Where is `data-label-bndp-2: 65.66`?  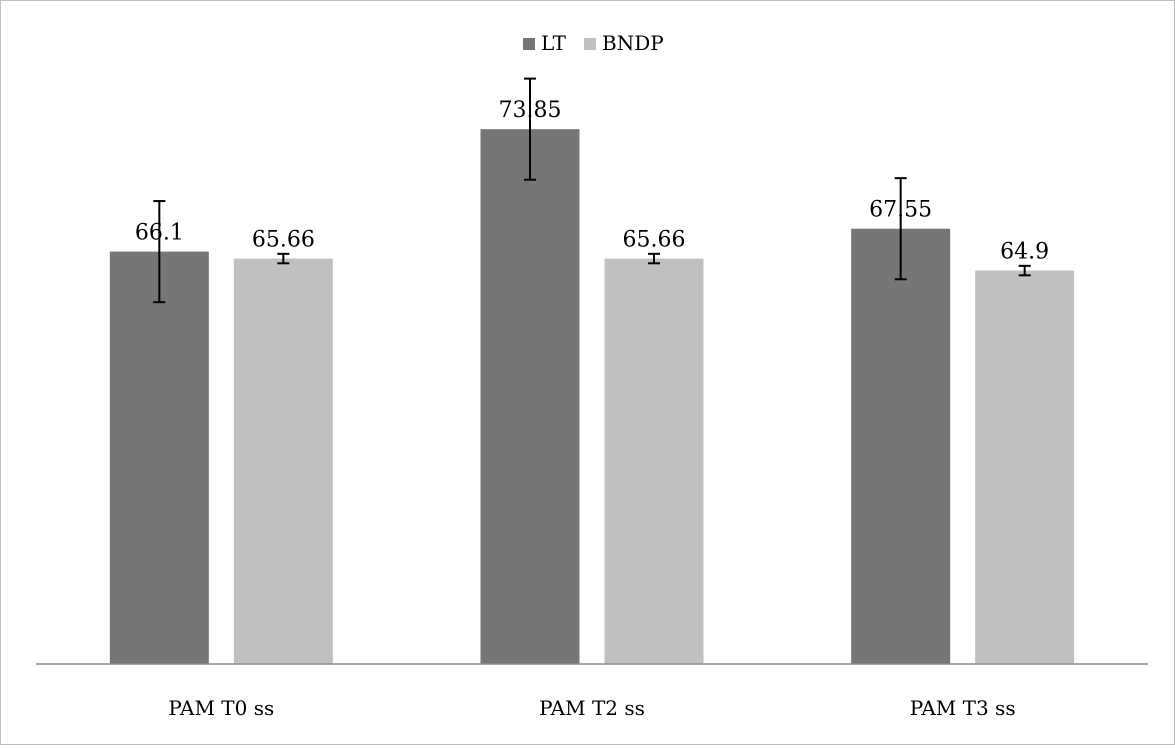
data-label-bndp-2: 65.66 is located at coordinates (654, 240).